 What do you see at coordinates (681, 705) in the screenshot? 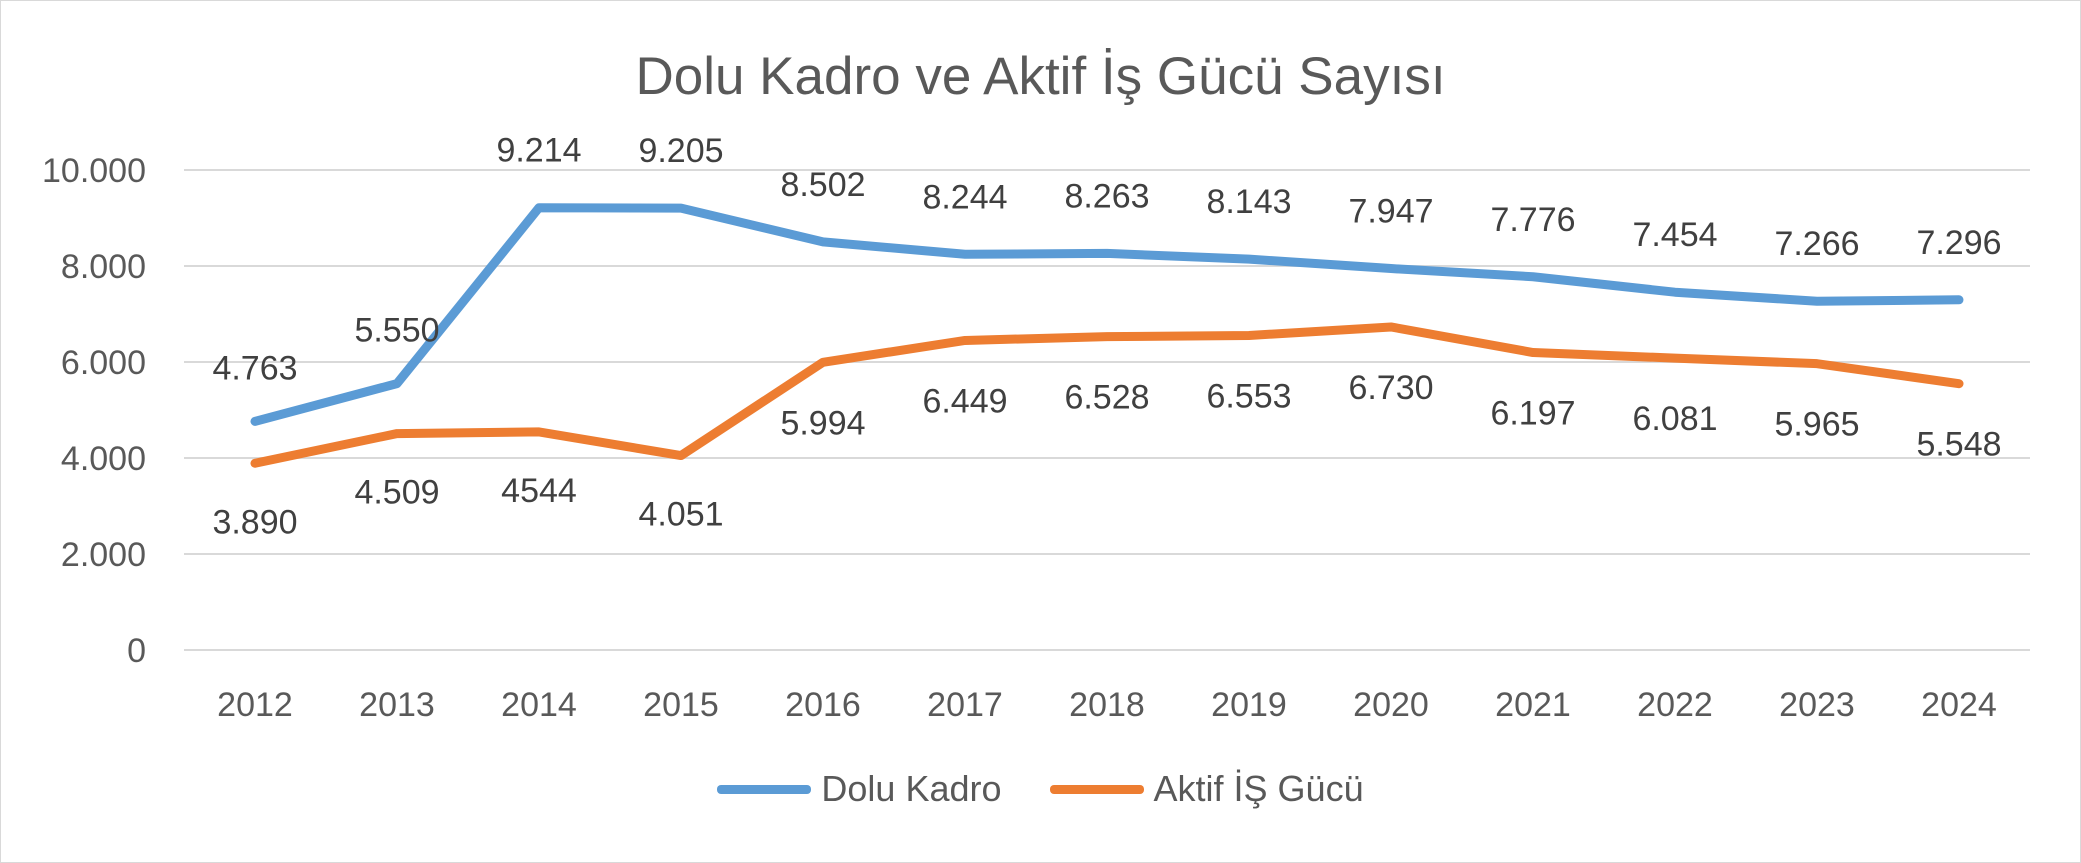
I see `x-tick-label: 2015` at bounding box center [681, 705].